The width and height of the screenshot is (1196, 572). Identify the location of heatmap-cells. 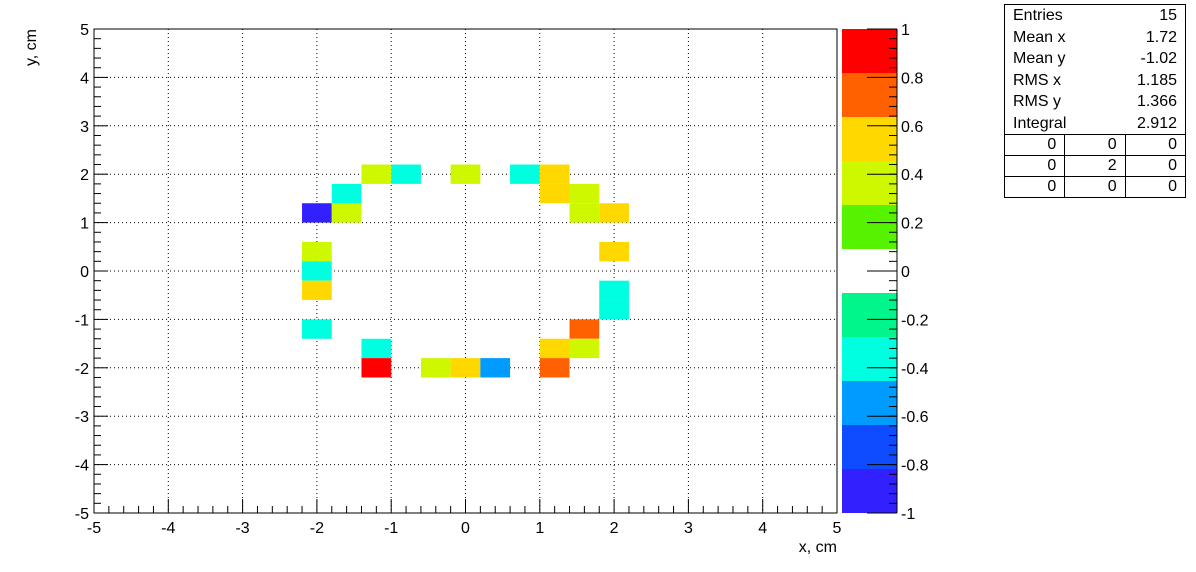
(465, 271).